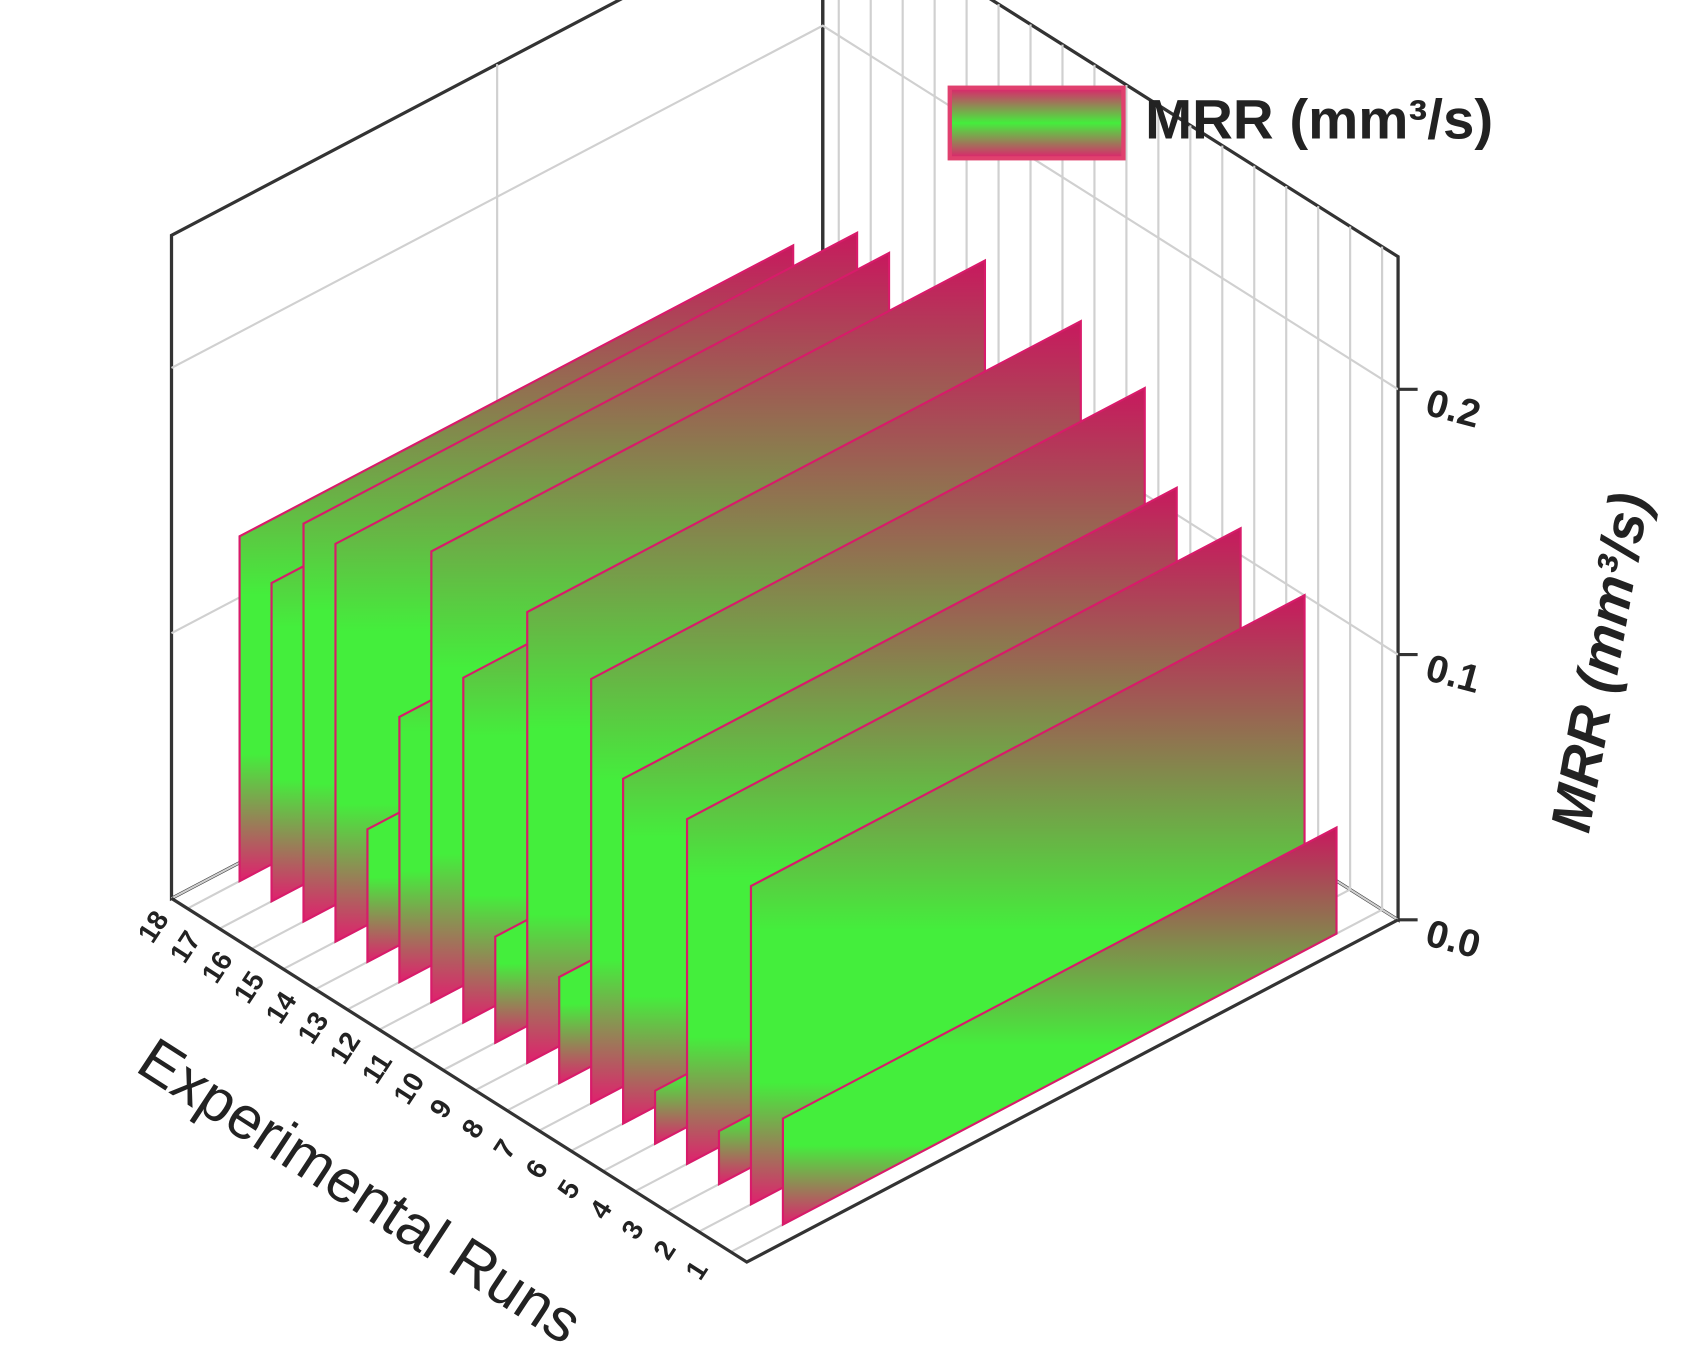  I want to click on x-tick-label: 14, so click(281, 1007).